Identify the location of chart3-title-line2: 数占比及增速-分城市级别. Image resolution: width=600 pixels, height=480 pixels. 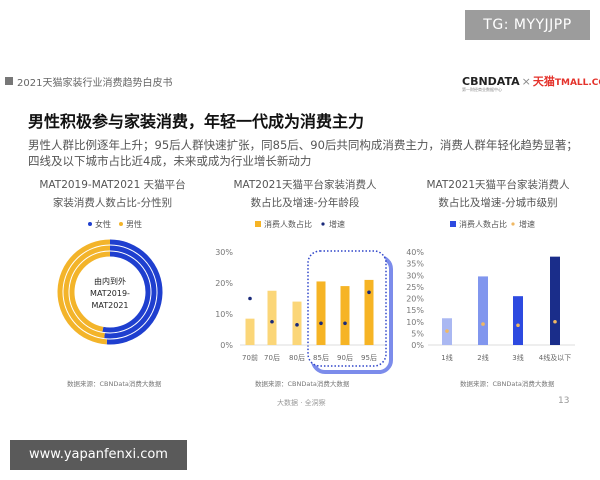
(498, 203).